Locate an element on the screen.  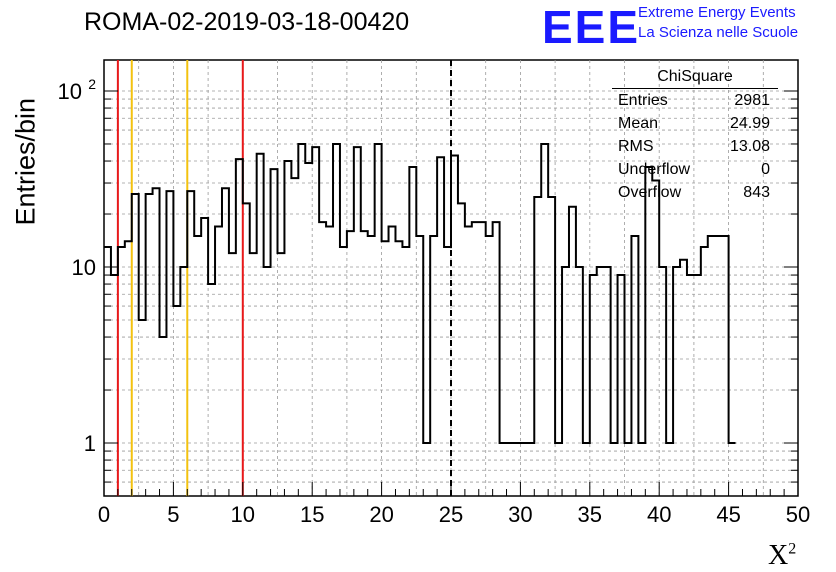
logo-line-2: La Scienza nelle Scuole is located at coordinates (718, 32).